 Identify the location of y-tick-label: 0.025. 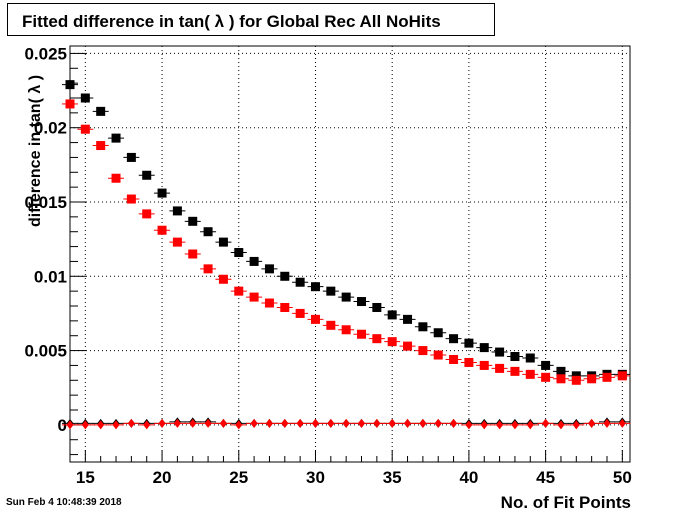
(45, 53).